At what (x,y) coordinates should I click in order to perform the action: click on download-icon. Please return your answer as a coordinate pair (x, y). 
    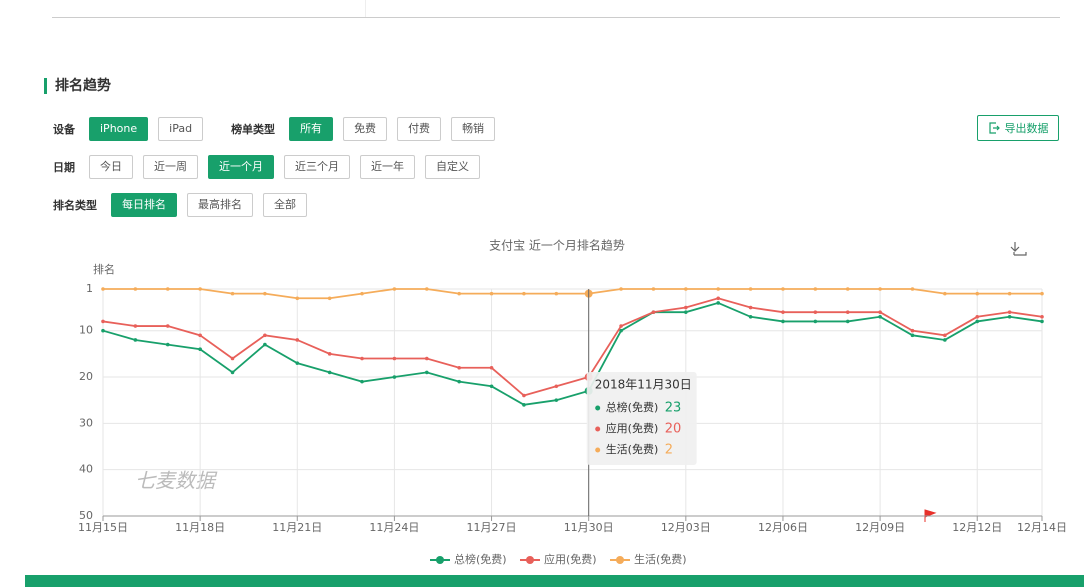
    Looking at the image, I should click on (1018, 249).